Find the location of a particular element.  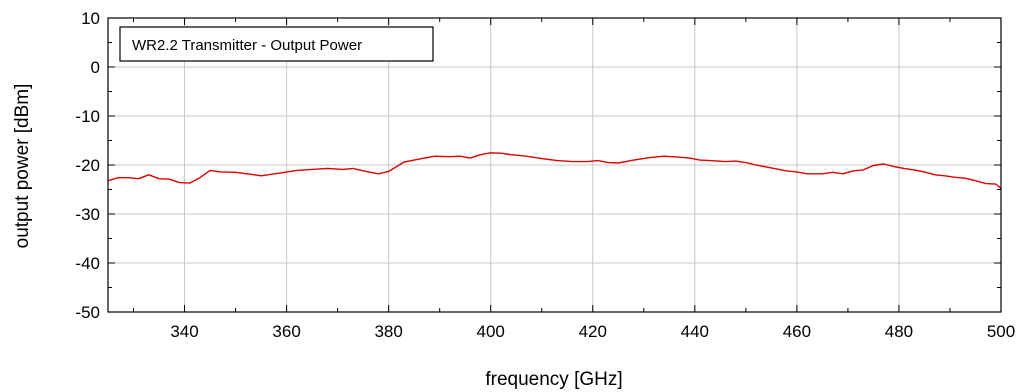

series-line-output-power is located at coordinates (554, 171).